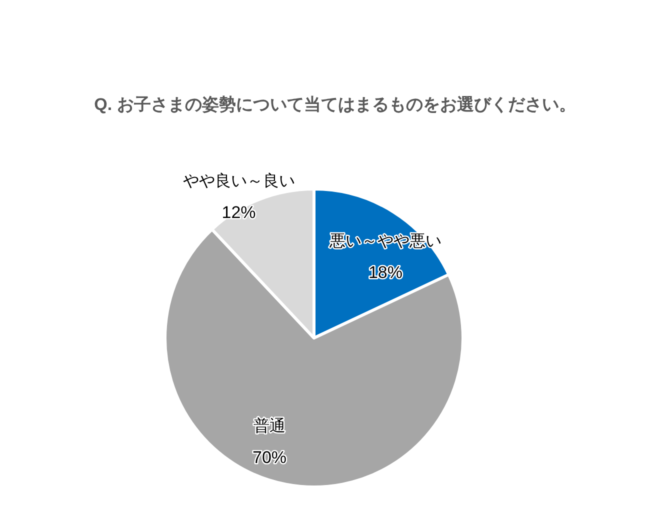  Describe the element at coordinates (239, 212) in the screenshot. I see `data-label: 12%` at that location.